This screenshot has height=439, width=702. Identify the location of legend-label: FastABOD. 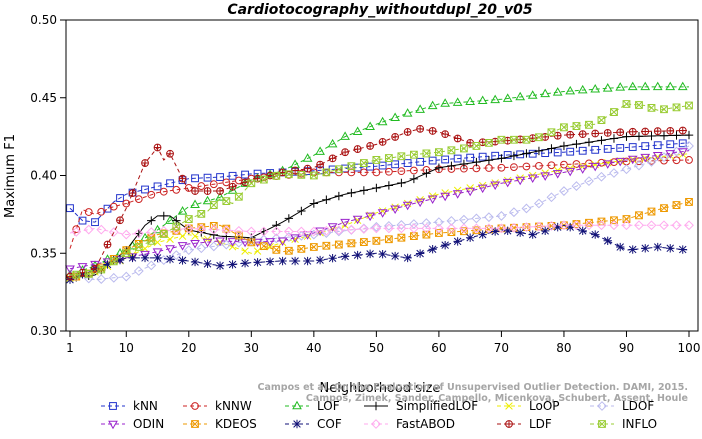
(425, 424).